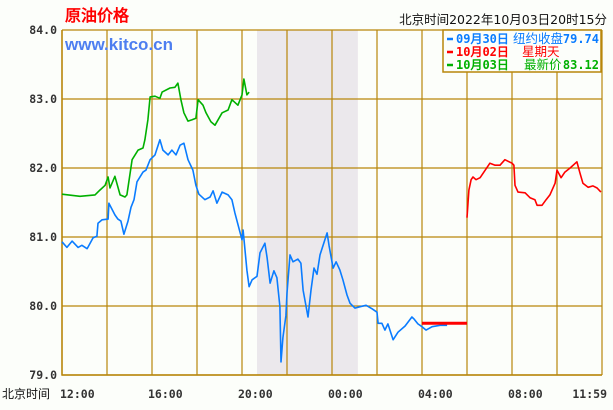  Describe the element at coordinates (482, 65) in the screenshot. I see `legend-date: 10月03日` at that location.